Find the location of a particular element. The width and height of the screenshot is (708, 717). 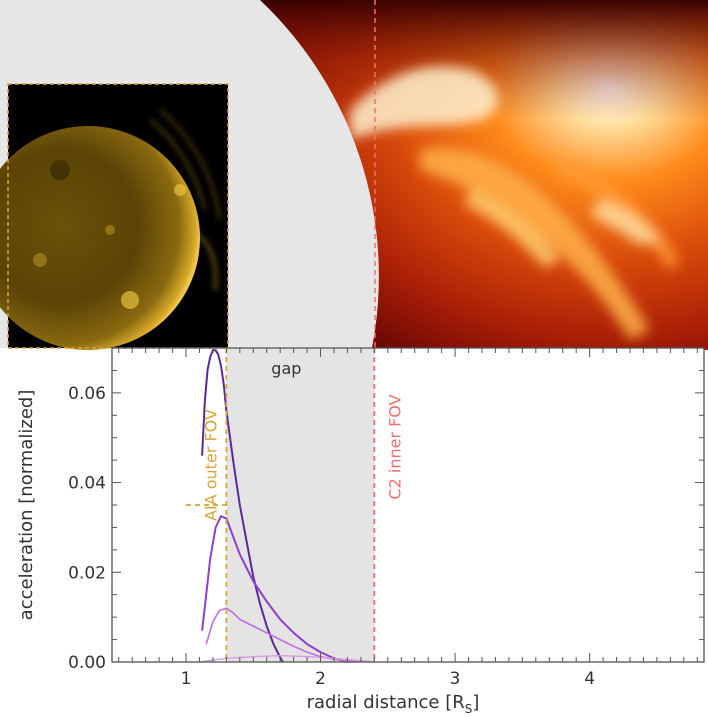

c2-inner-fov-label: C2 inner FOV is located at coordinates (394, 446).